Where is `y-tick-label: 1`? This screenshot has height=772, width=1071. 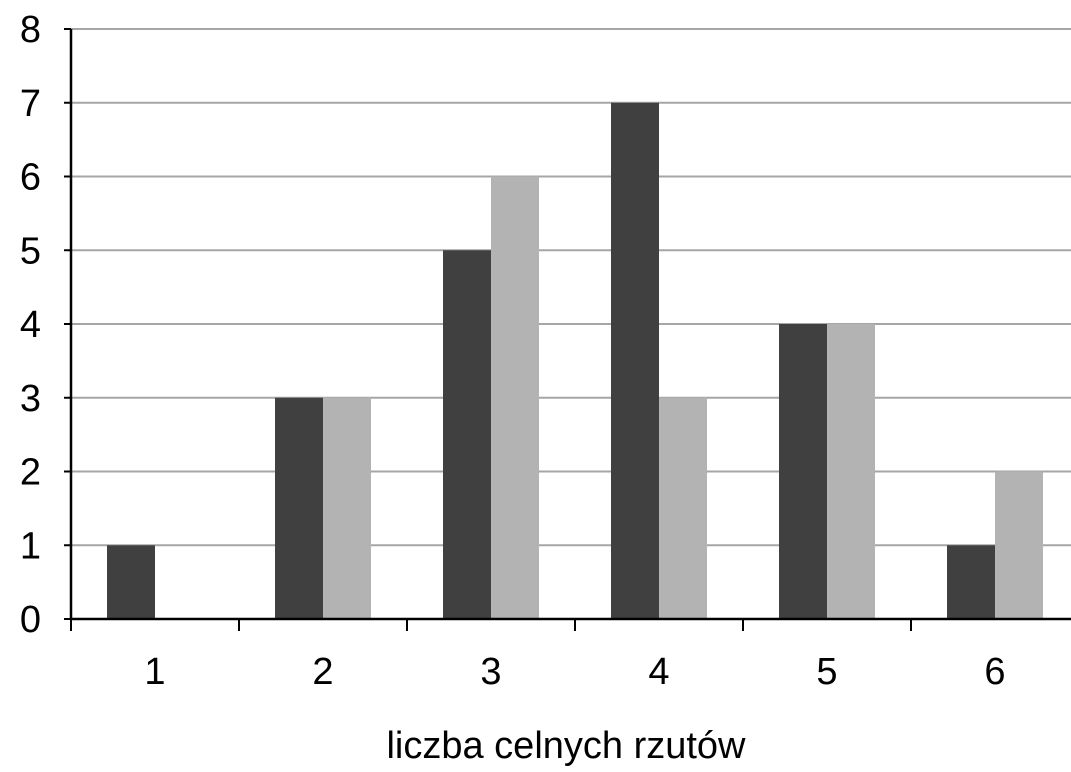 y-tick-label: 1 is located at coordinates (30, 546).